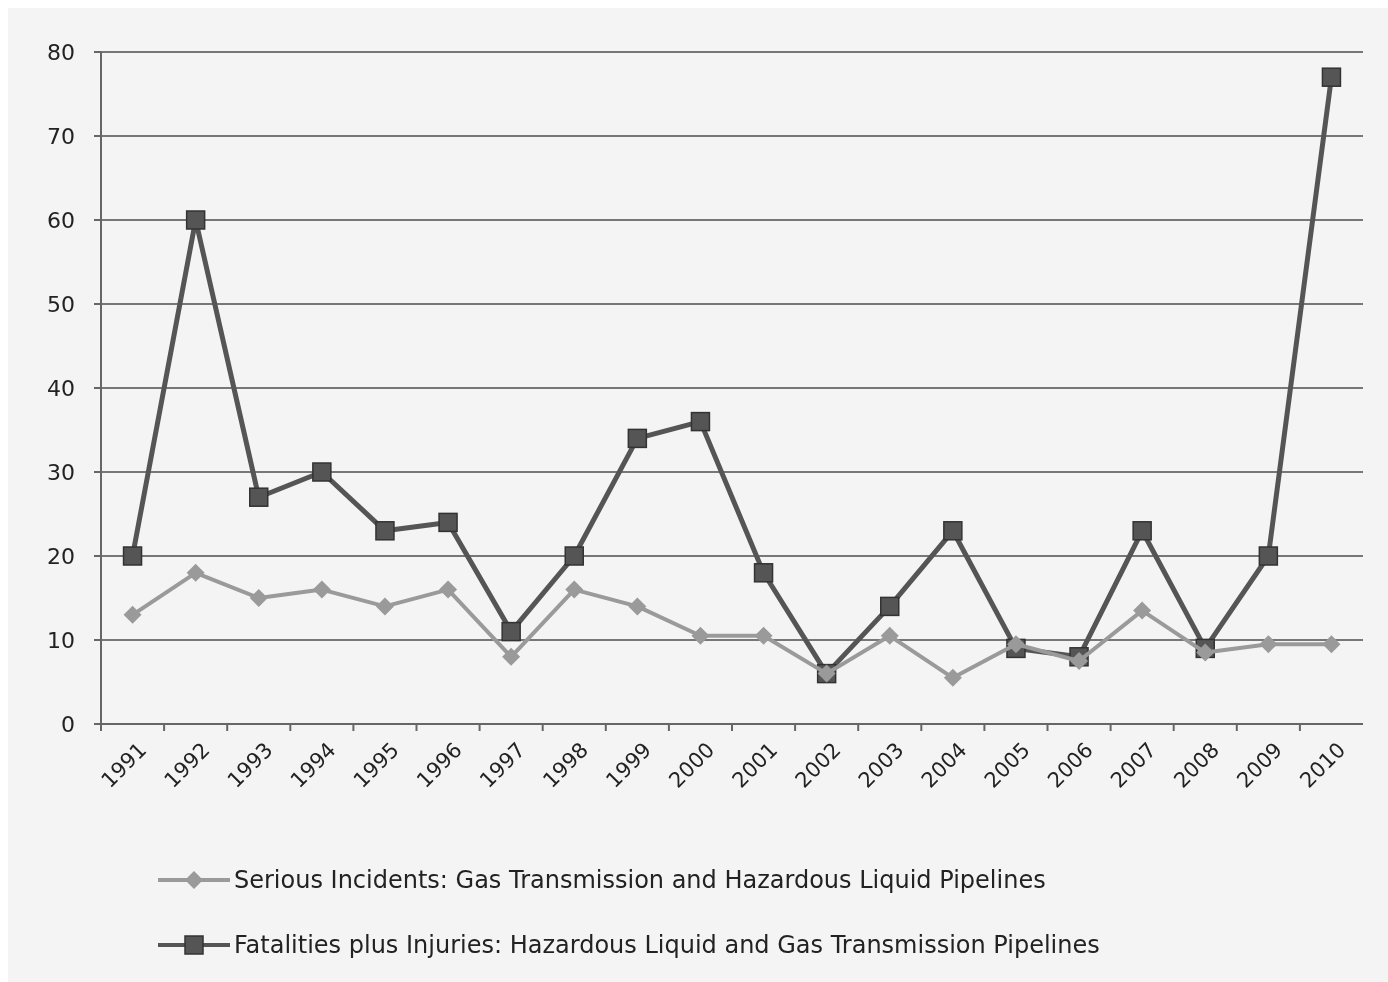 The width and height of the screenshot is (1388, 982). What do you see at coordinates (68, 724) in the screenshot?
I see `y-tick-label: 0` at bounding box center [68, 724].